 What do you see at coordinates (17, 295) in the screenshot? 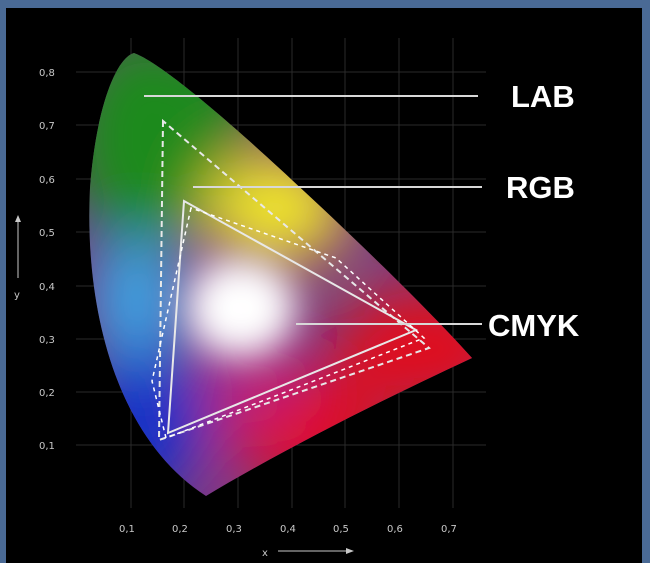
I see `y-axis-label: y` at bounding box center [17, 295].